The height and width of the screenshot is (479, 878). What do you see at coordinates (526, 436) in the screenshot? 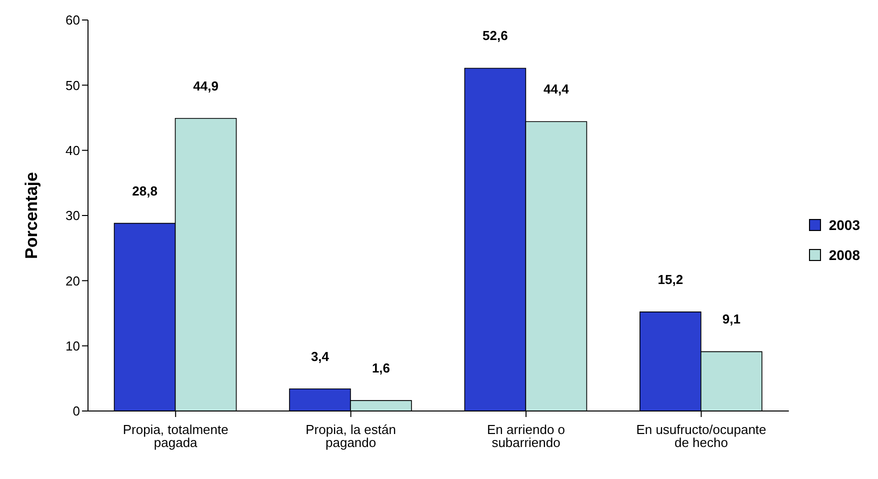
I see `x-tick-label: En arriendo o subarriendo` at bounding box center [526, 436].